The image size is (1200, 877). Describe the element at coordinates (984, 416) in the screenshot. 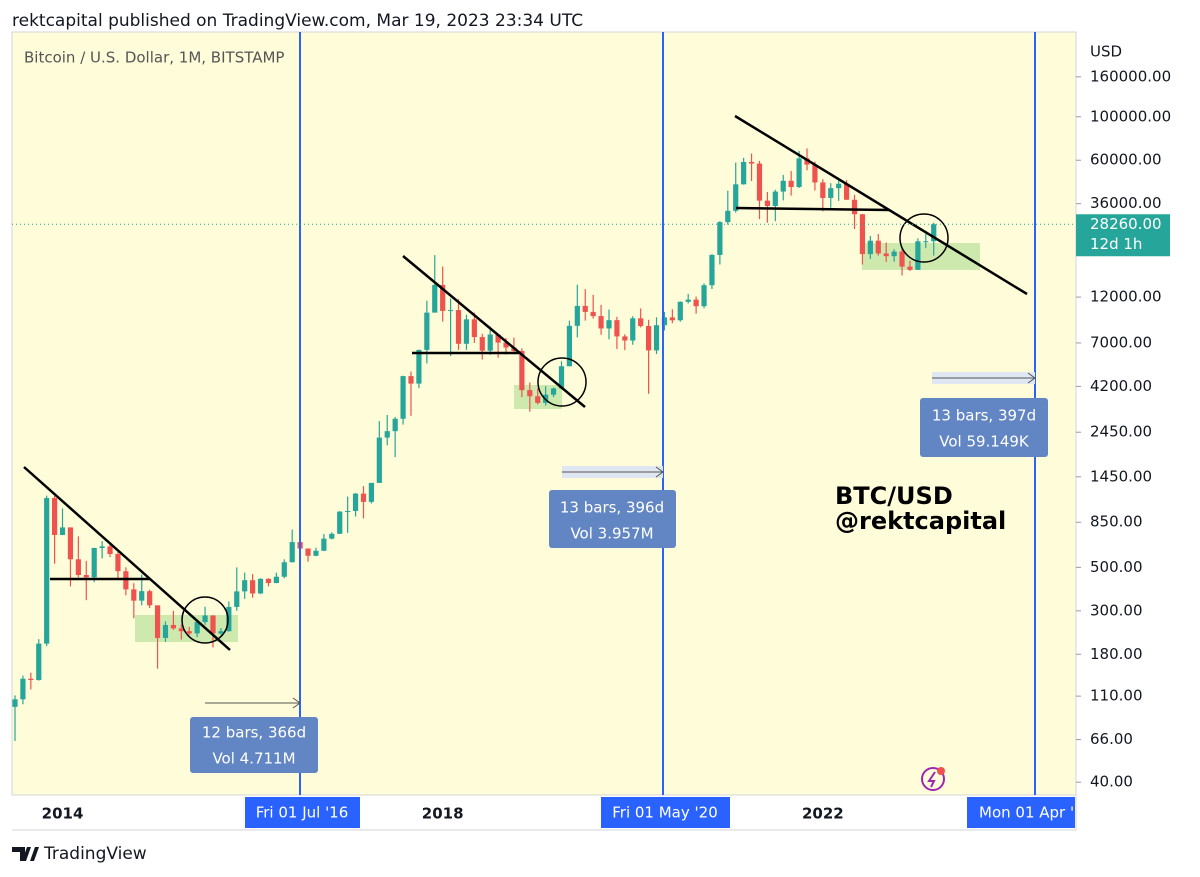

I see `measure-bars: 13 bars, 397d` at that location.